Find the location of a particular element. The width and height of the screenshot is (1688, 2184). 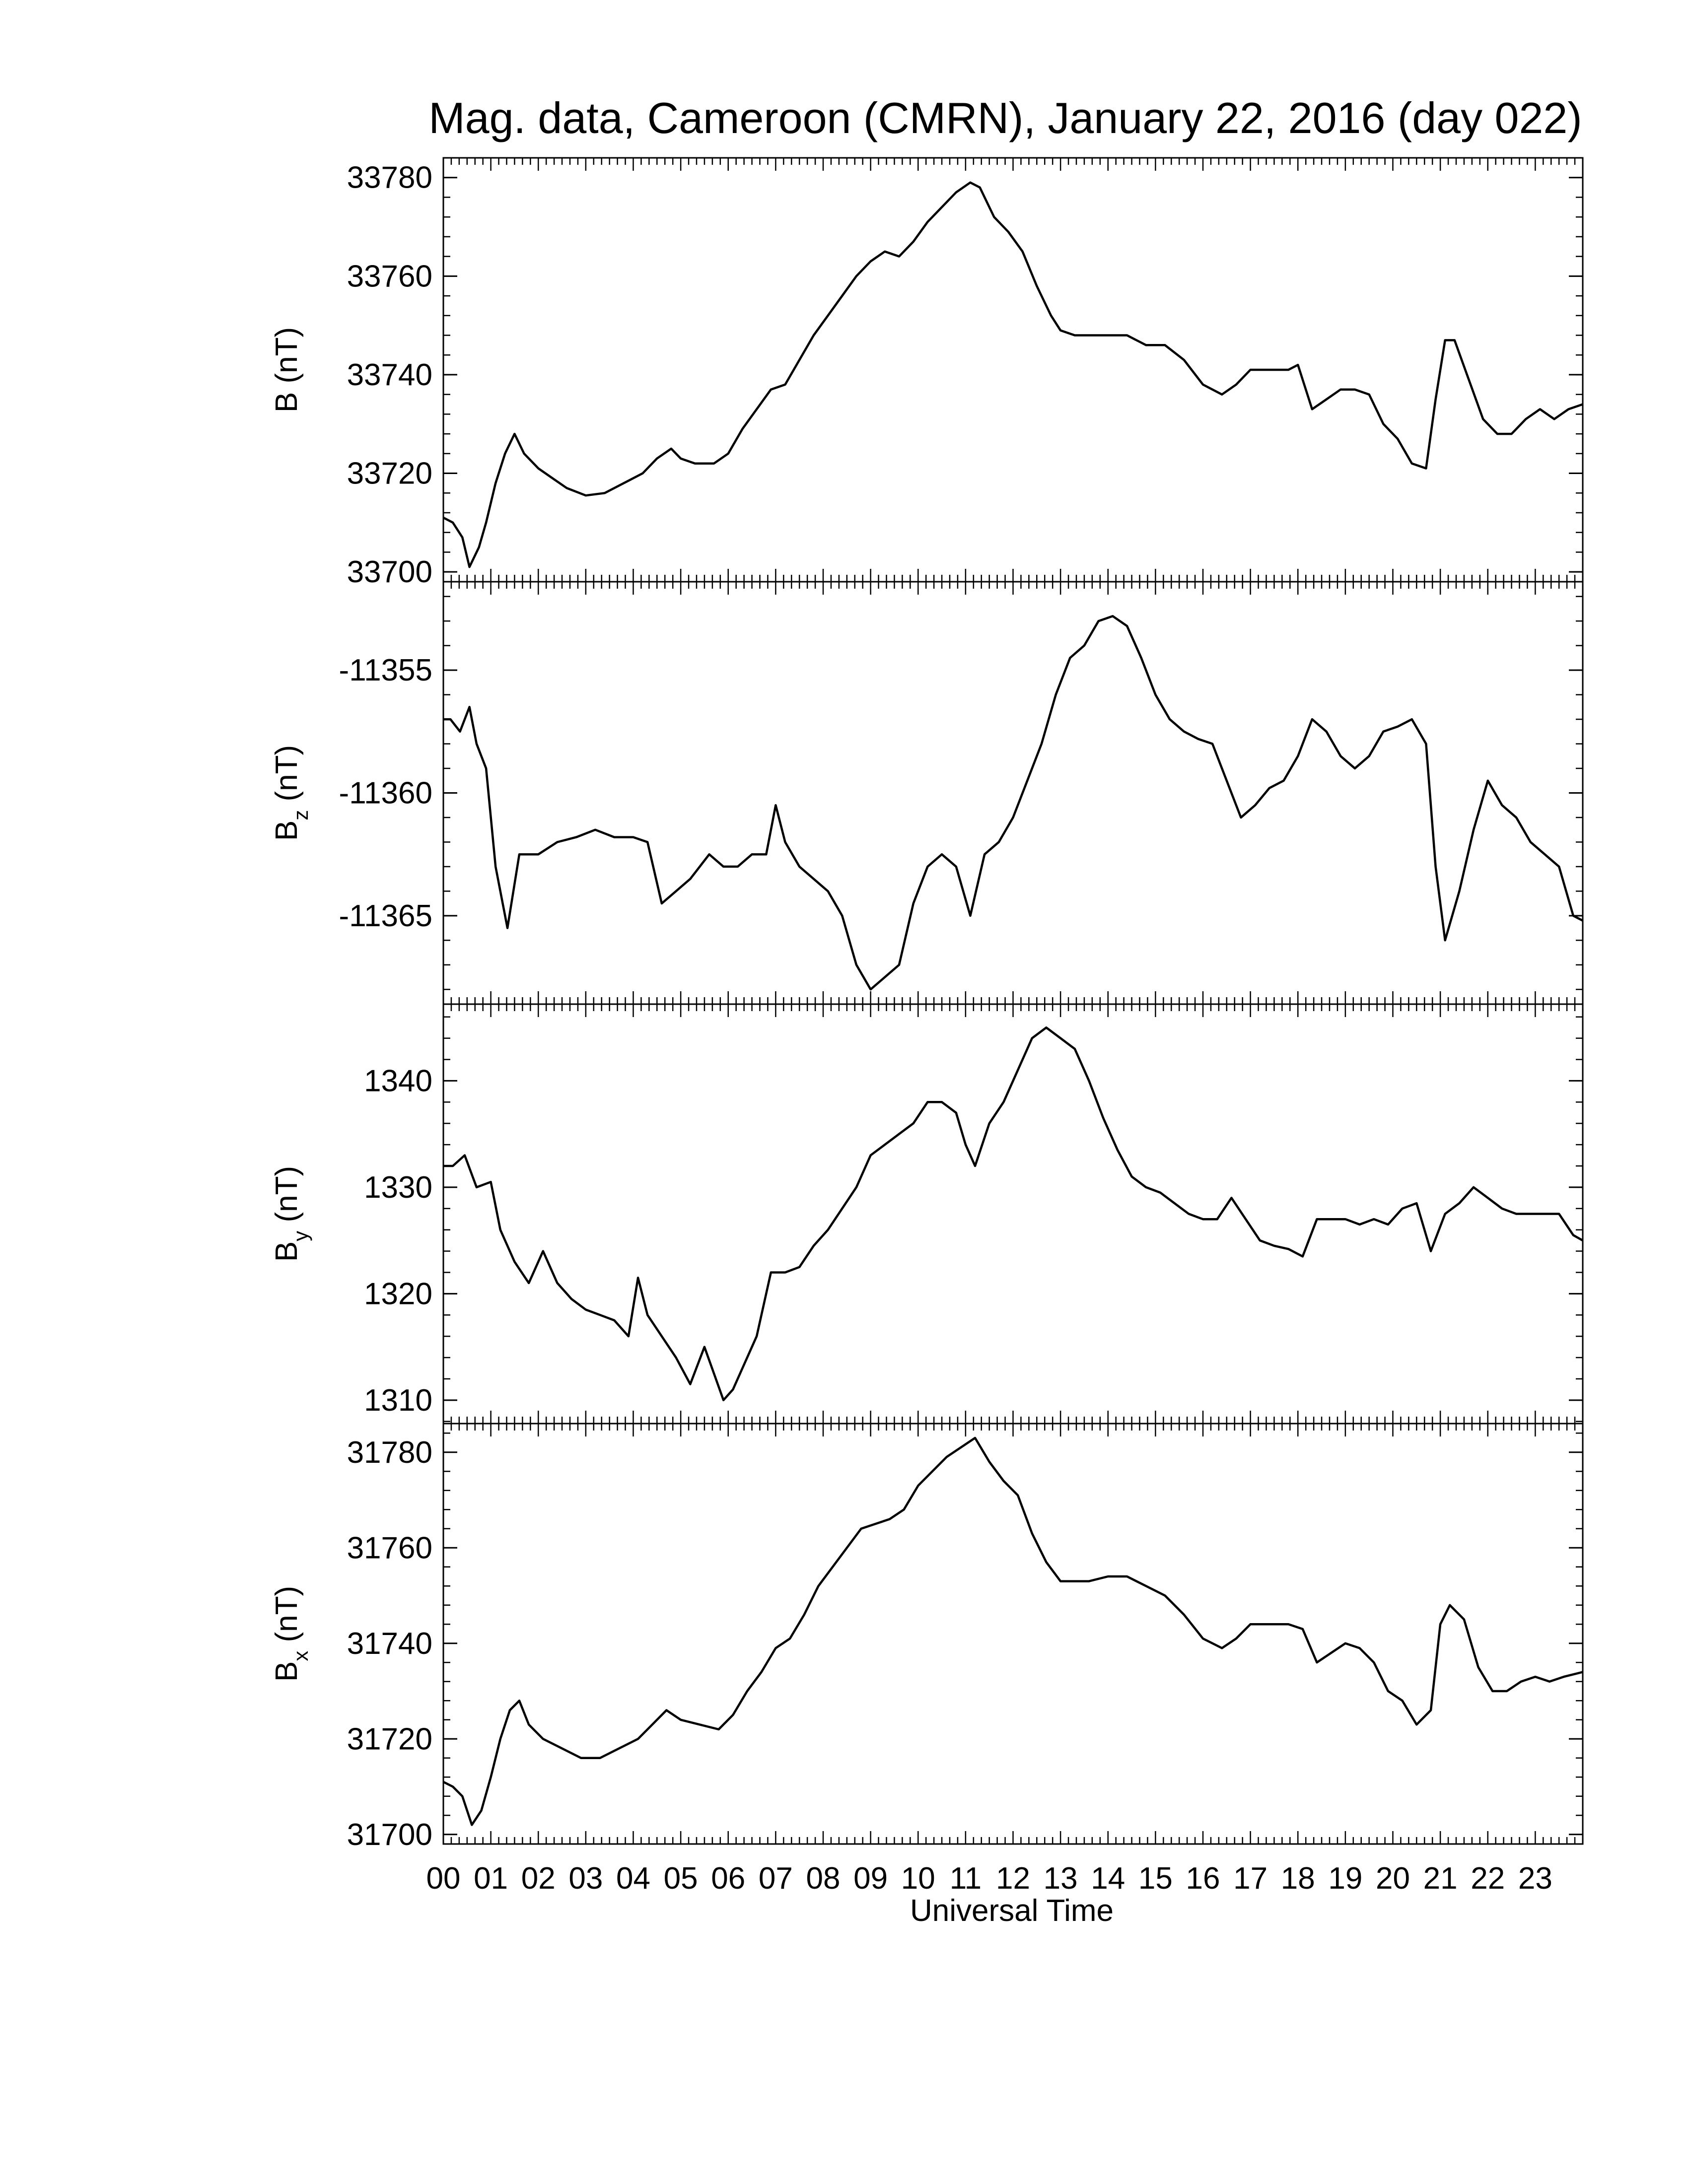

x-tick-label: 00 is located at coordinates (443, 1878).